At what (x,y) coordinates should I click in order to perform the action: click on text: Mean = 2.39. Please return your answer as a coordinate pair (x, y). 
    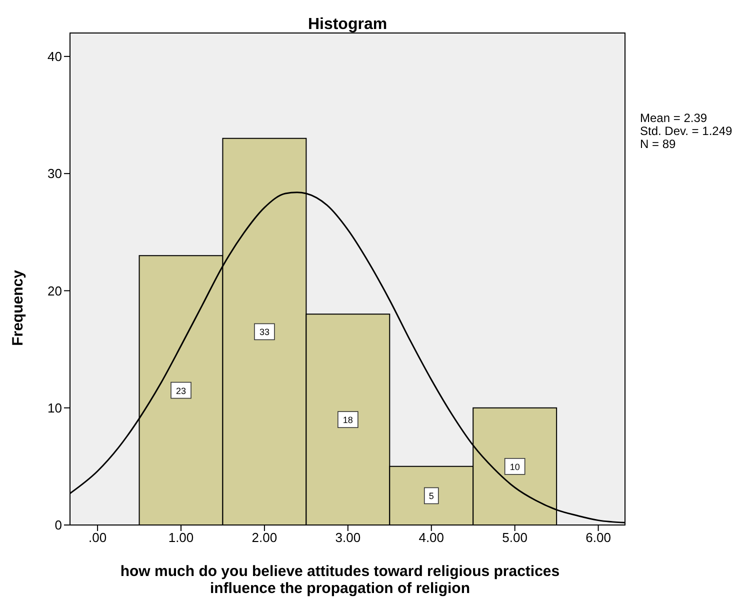
    Looking at the image, I should click on (674, 118).